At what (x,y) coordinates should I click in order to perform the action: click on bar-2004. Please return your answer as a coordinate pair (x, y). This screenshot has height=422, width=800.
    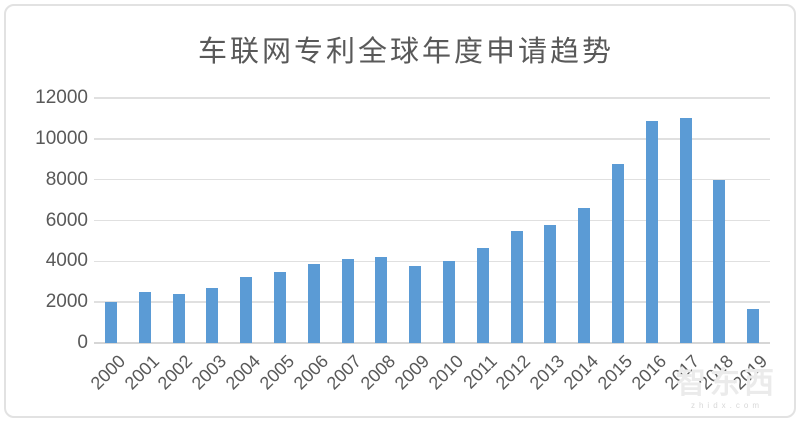
    Looking at the image, I should click on (246, 309).